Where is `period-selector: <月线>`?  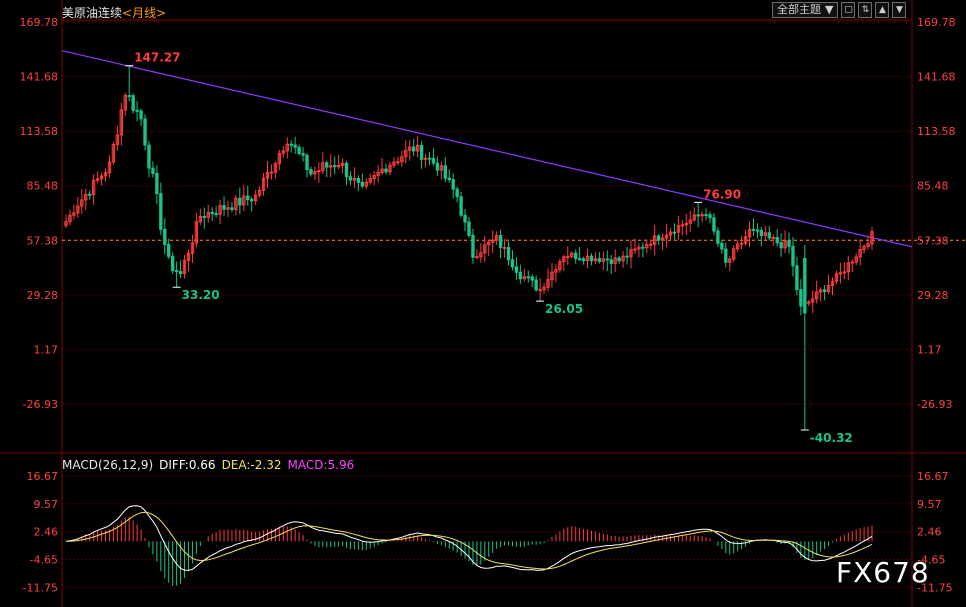
period-selector: <月线> is located at coordinates (144, 13).